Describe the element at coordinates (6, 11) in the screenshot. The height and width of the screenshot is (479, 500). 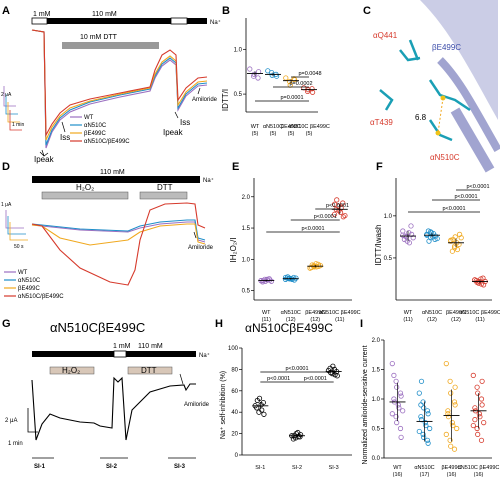
I see `panel-label-a: A` at that location.